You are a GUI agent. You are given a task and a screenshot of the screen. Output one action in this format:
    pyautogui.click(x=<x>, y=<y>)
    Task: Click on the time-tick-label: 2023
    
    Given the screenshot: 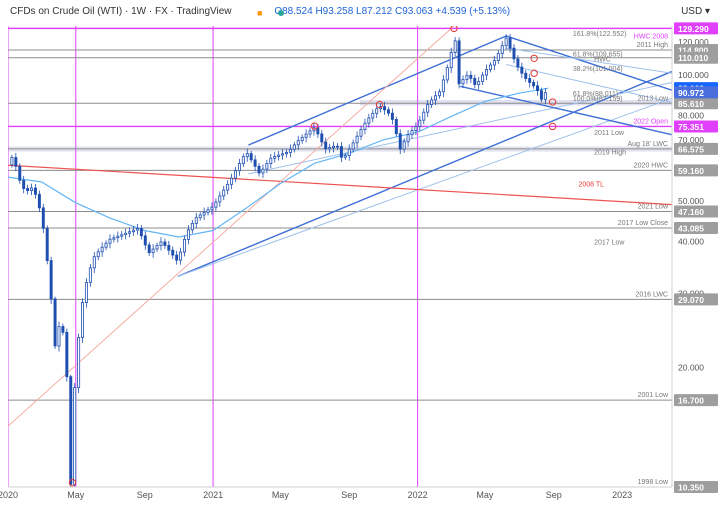 What is the action you would take?
    pyautogui.click(x=622, y=495)
    